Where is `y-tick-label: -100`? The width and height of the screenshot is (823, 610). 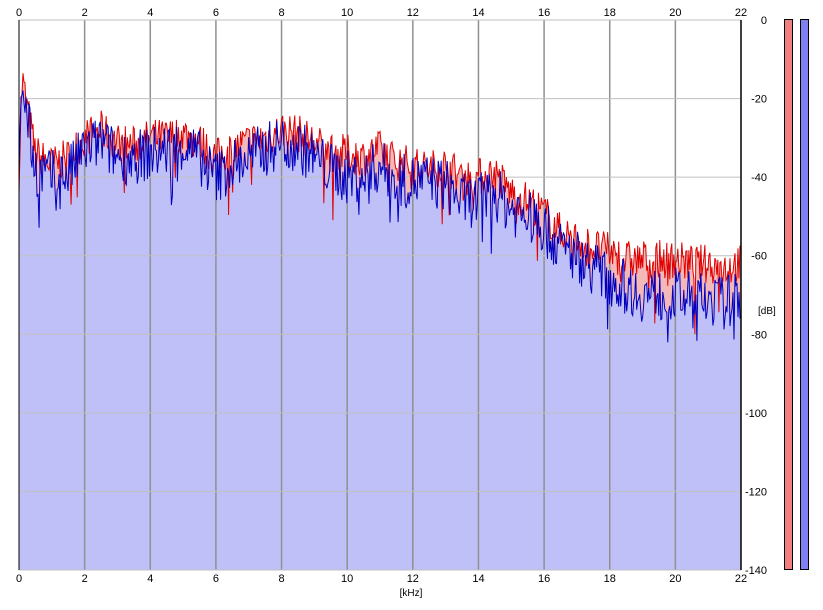 y-tick-label: -100 is located at coordinates (756, 414).